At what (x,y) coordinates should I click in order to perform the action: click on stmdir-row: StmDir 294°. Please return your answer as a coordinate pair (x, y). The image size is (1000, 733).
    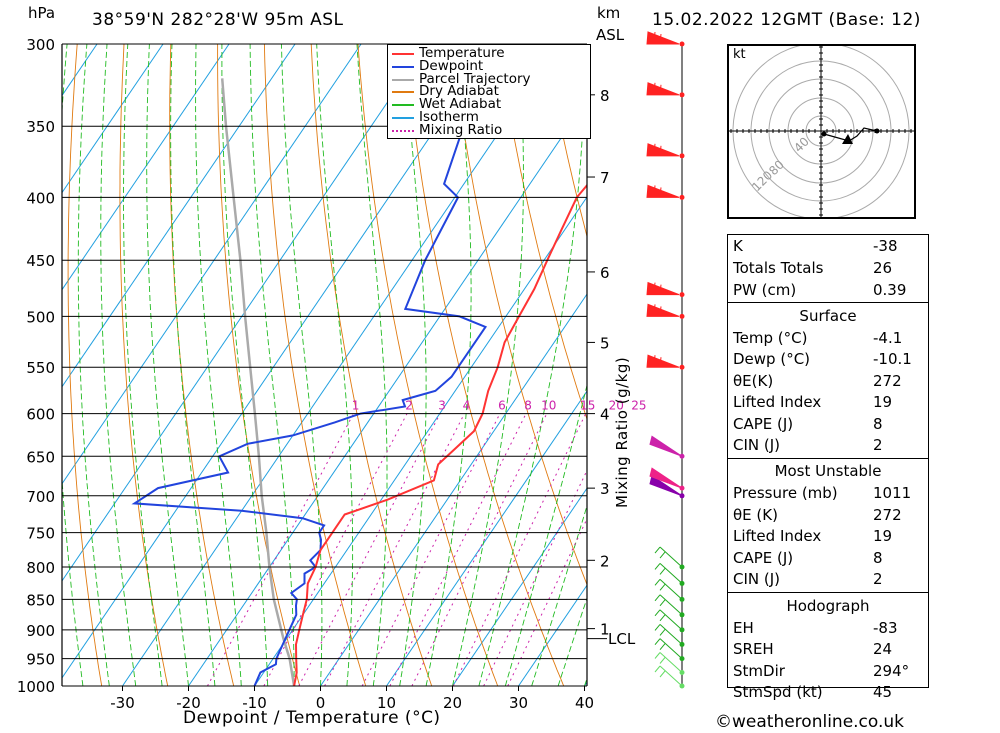
    Looking at the image, I should click on (828, 672).